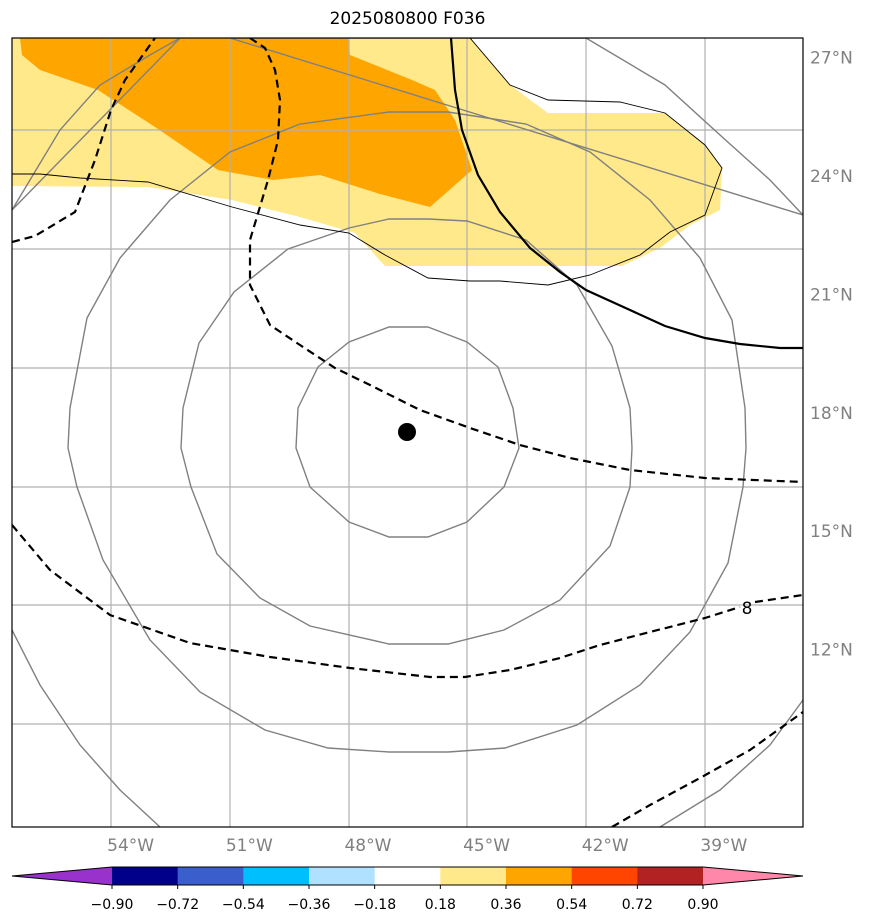 The height and width of the screenshot is (924, 873). Describe the element at coordinates (831, 532) in the screenshot. I see `latitude-tick-label: 15°N` at that location.